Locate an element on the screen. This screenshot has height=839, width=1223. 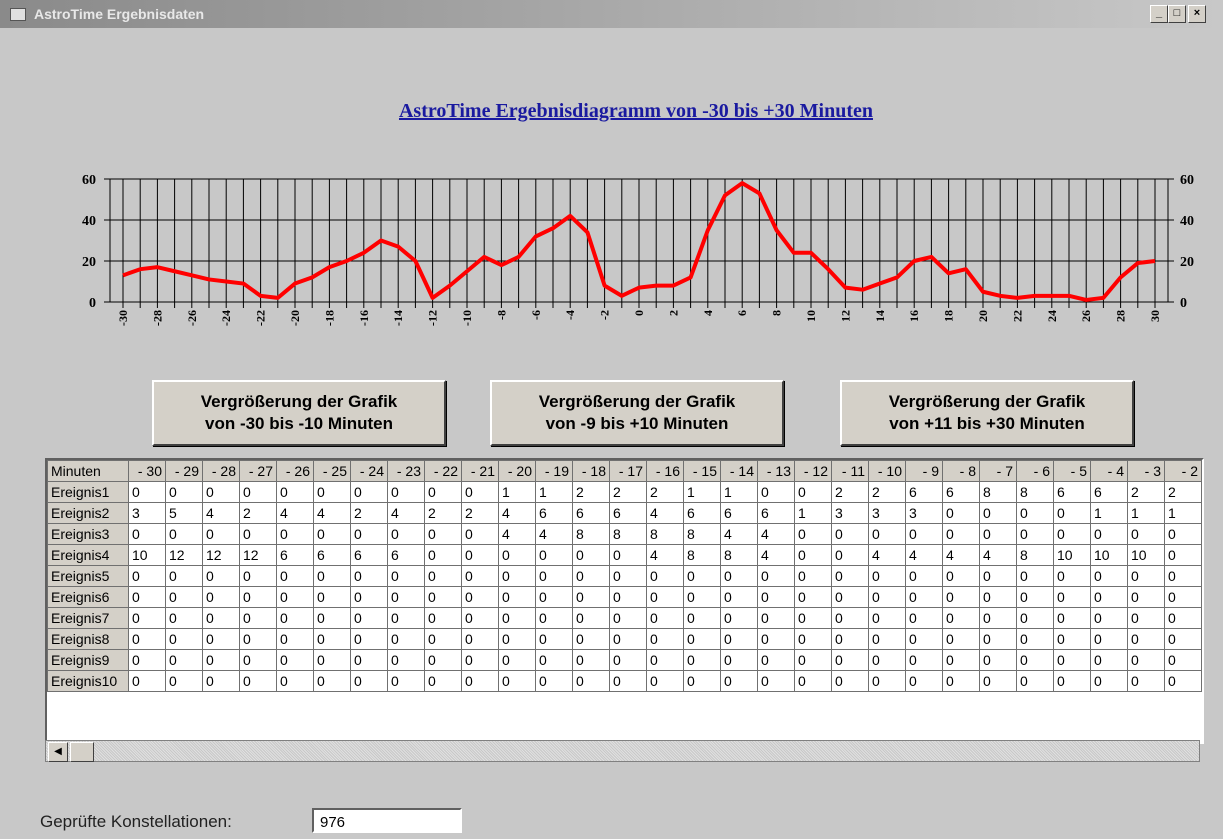
h-scrollbar: ◀ is located at coordinates (622, 751).